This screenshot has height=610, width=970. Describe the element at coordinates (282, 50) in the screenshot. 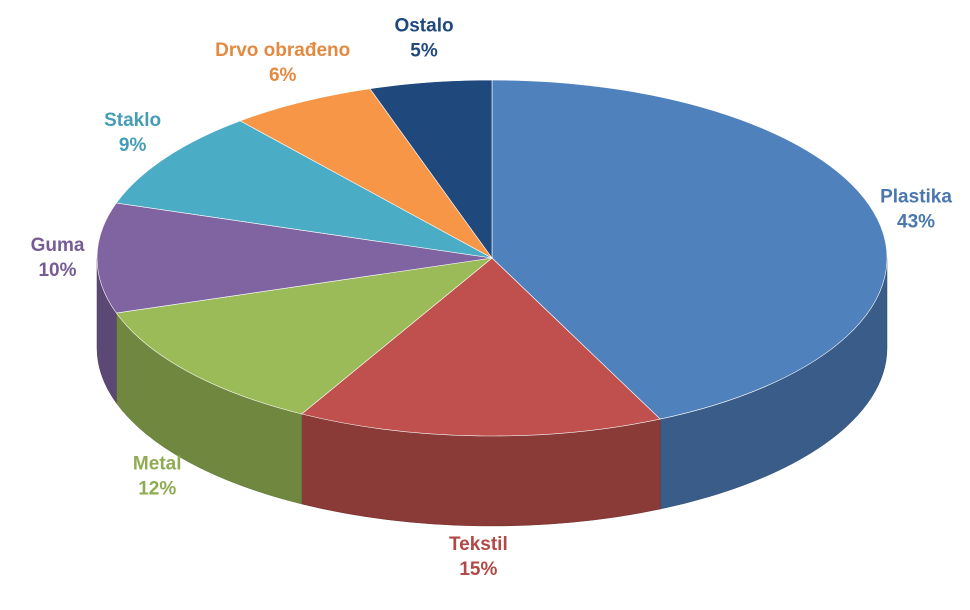

I see `slice-label: Drvo obrađeno` at that location.